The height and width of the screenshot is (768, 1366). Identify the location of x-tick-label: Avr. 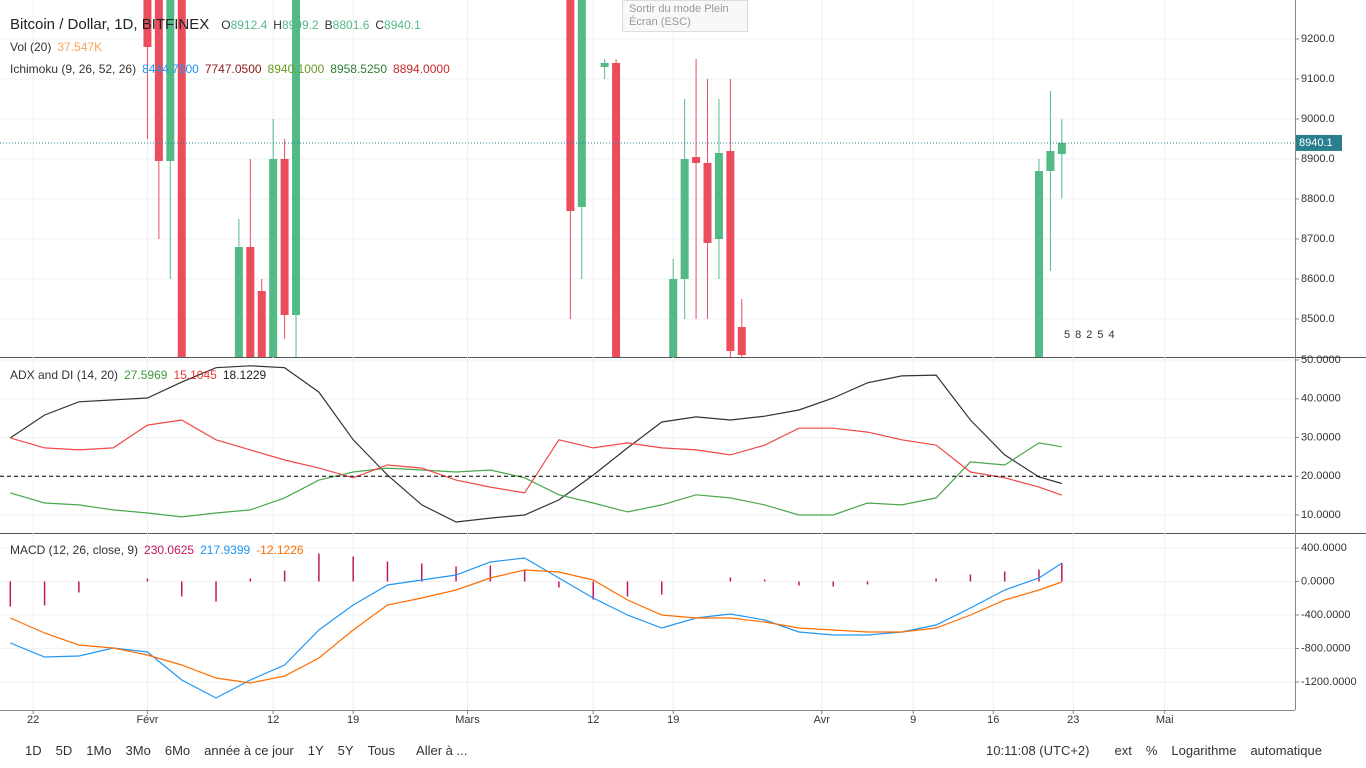
(822, 720).